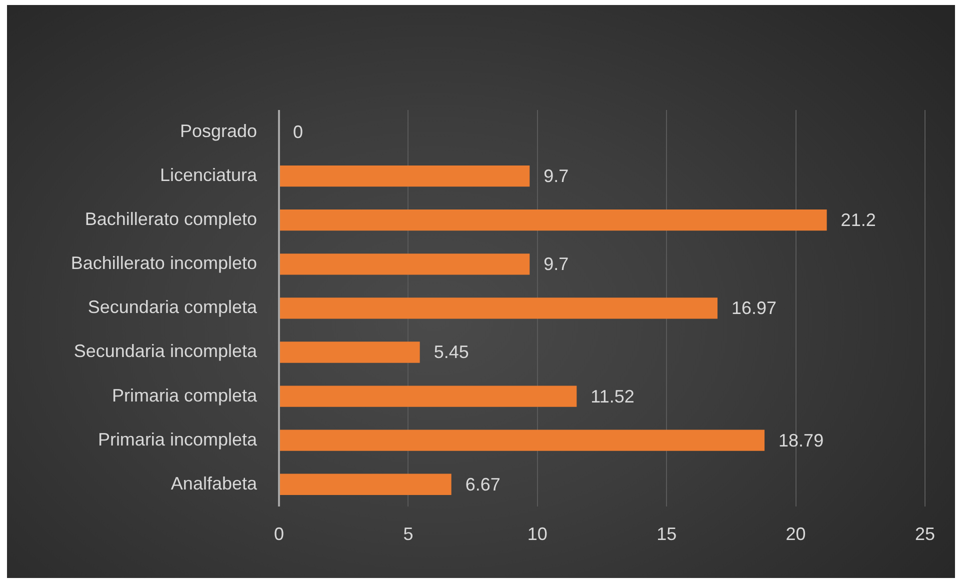 The height and width of the screenshot is (580, 959). Describe the element at coordinates (754, 308) in the screenshot. I see `data-label: 16.97` at that location.